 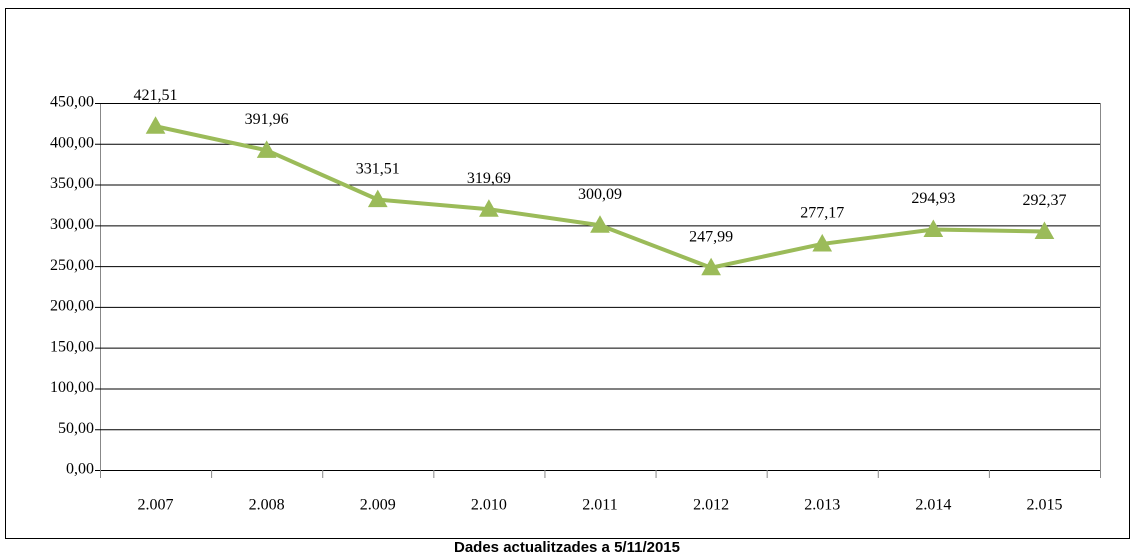 I want to click on value-label: 300,09, so click(x=600, y=194).